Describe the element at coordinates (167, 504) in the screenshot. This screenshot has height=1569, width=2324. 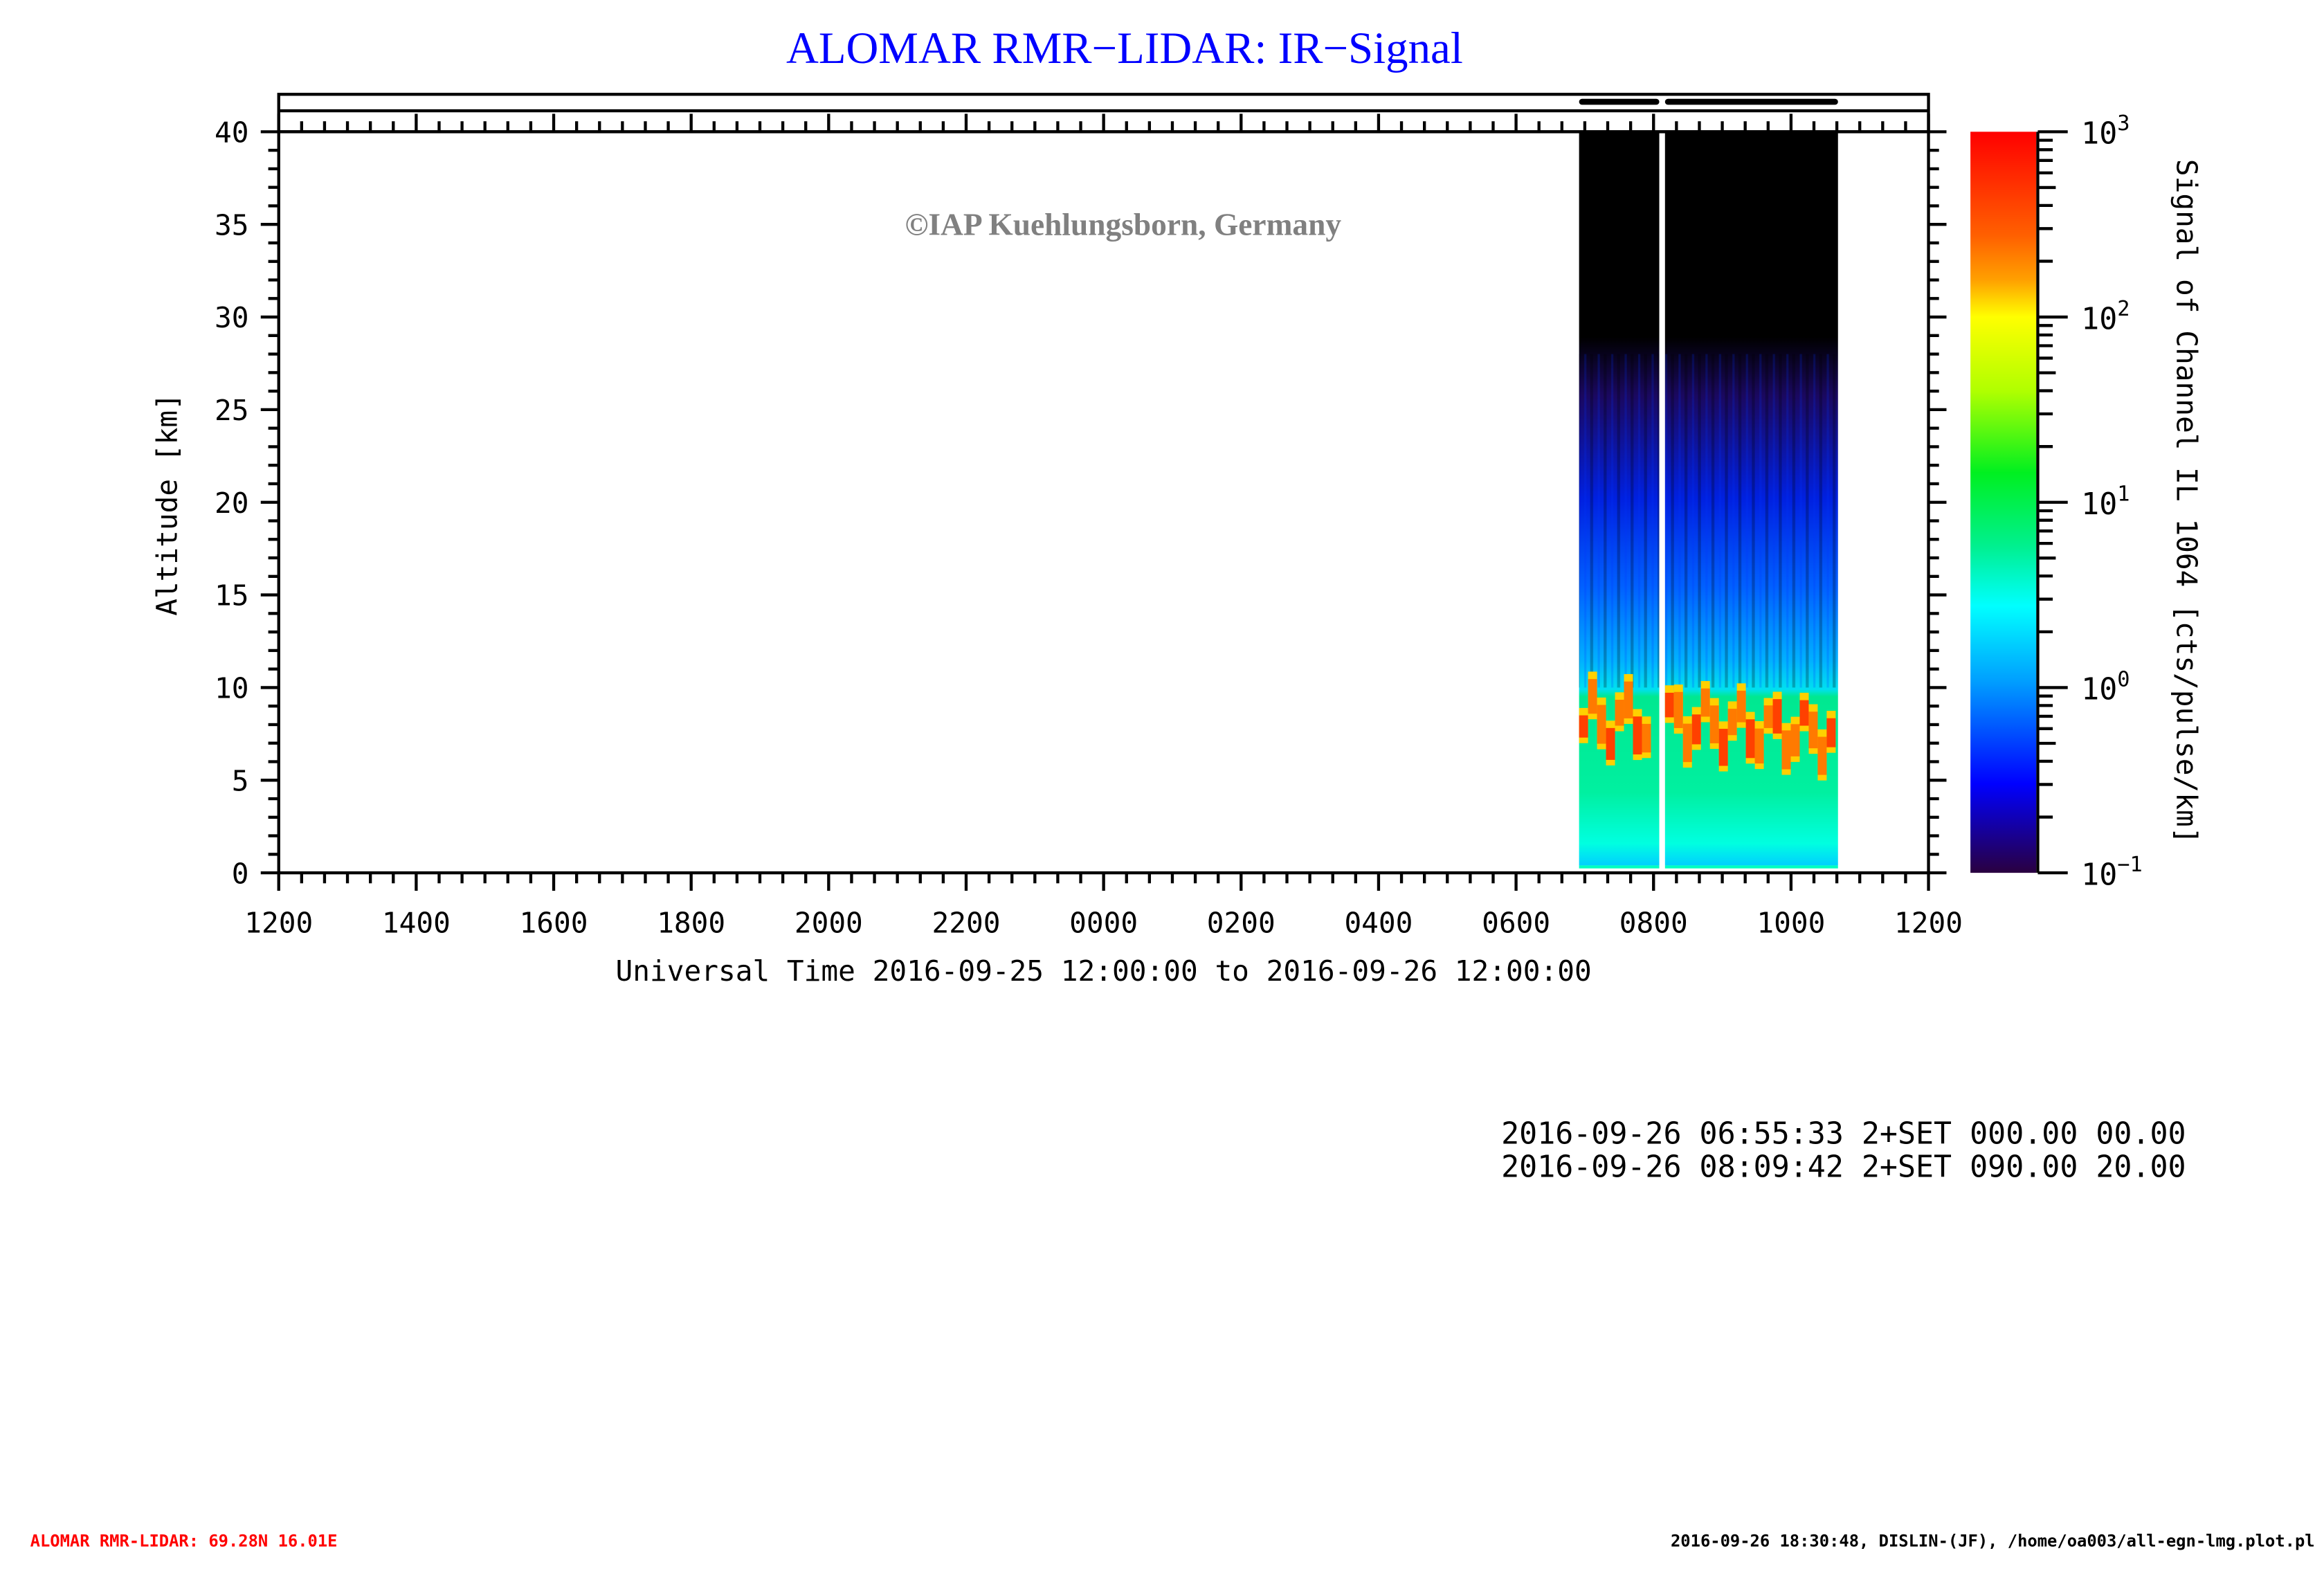
I see `y-axis-label: Altitude [km]` at that location.